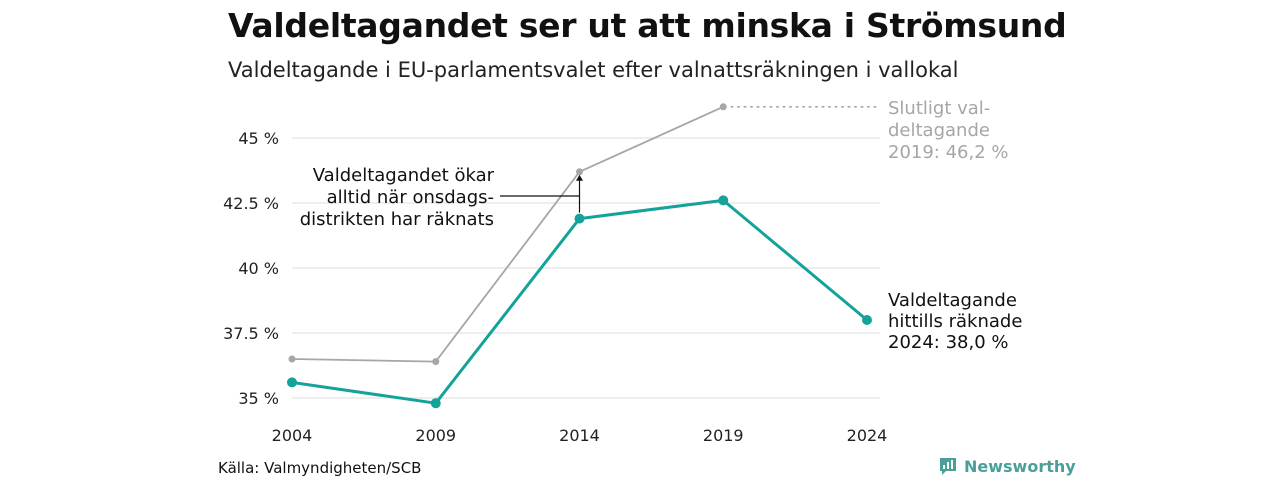 This screenshot has width=1280, height=480. I want to click on final-annotation-line: Slutligt val-, so click(939, 108).